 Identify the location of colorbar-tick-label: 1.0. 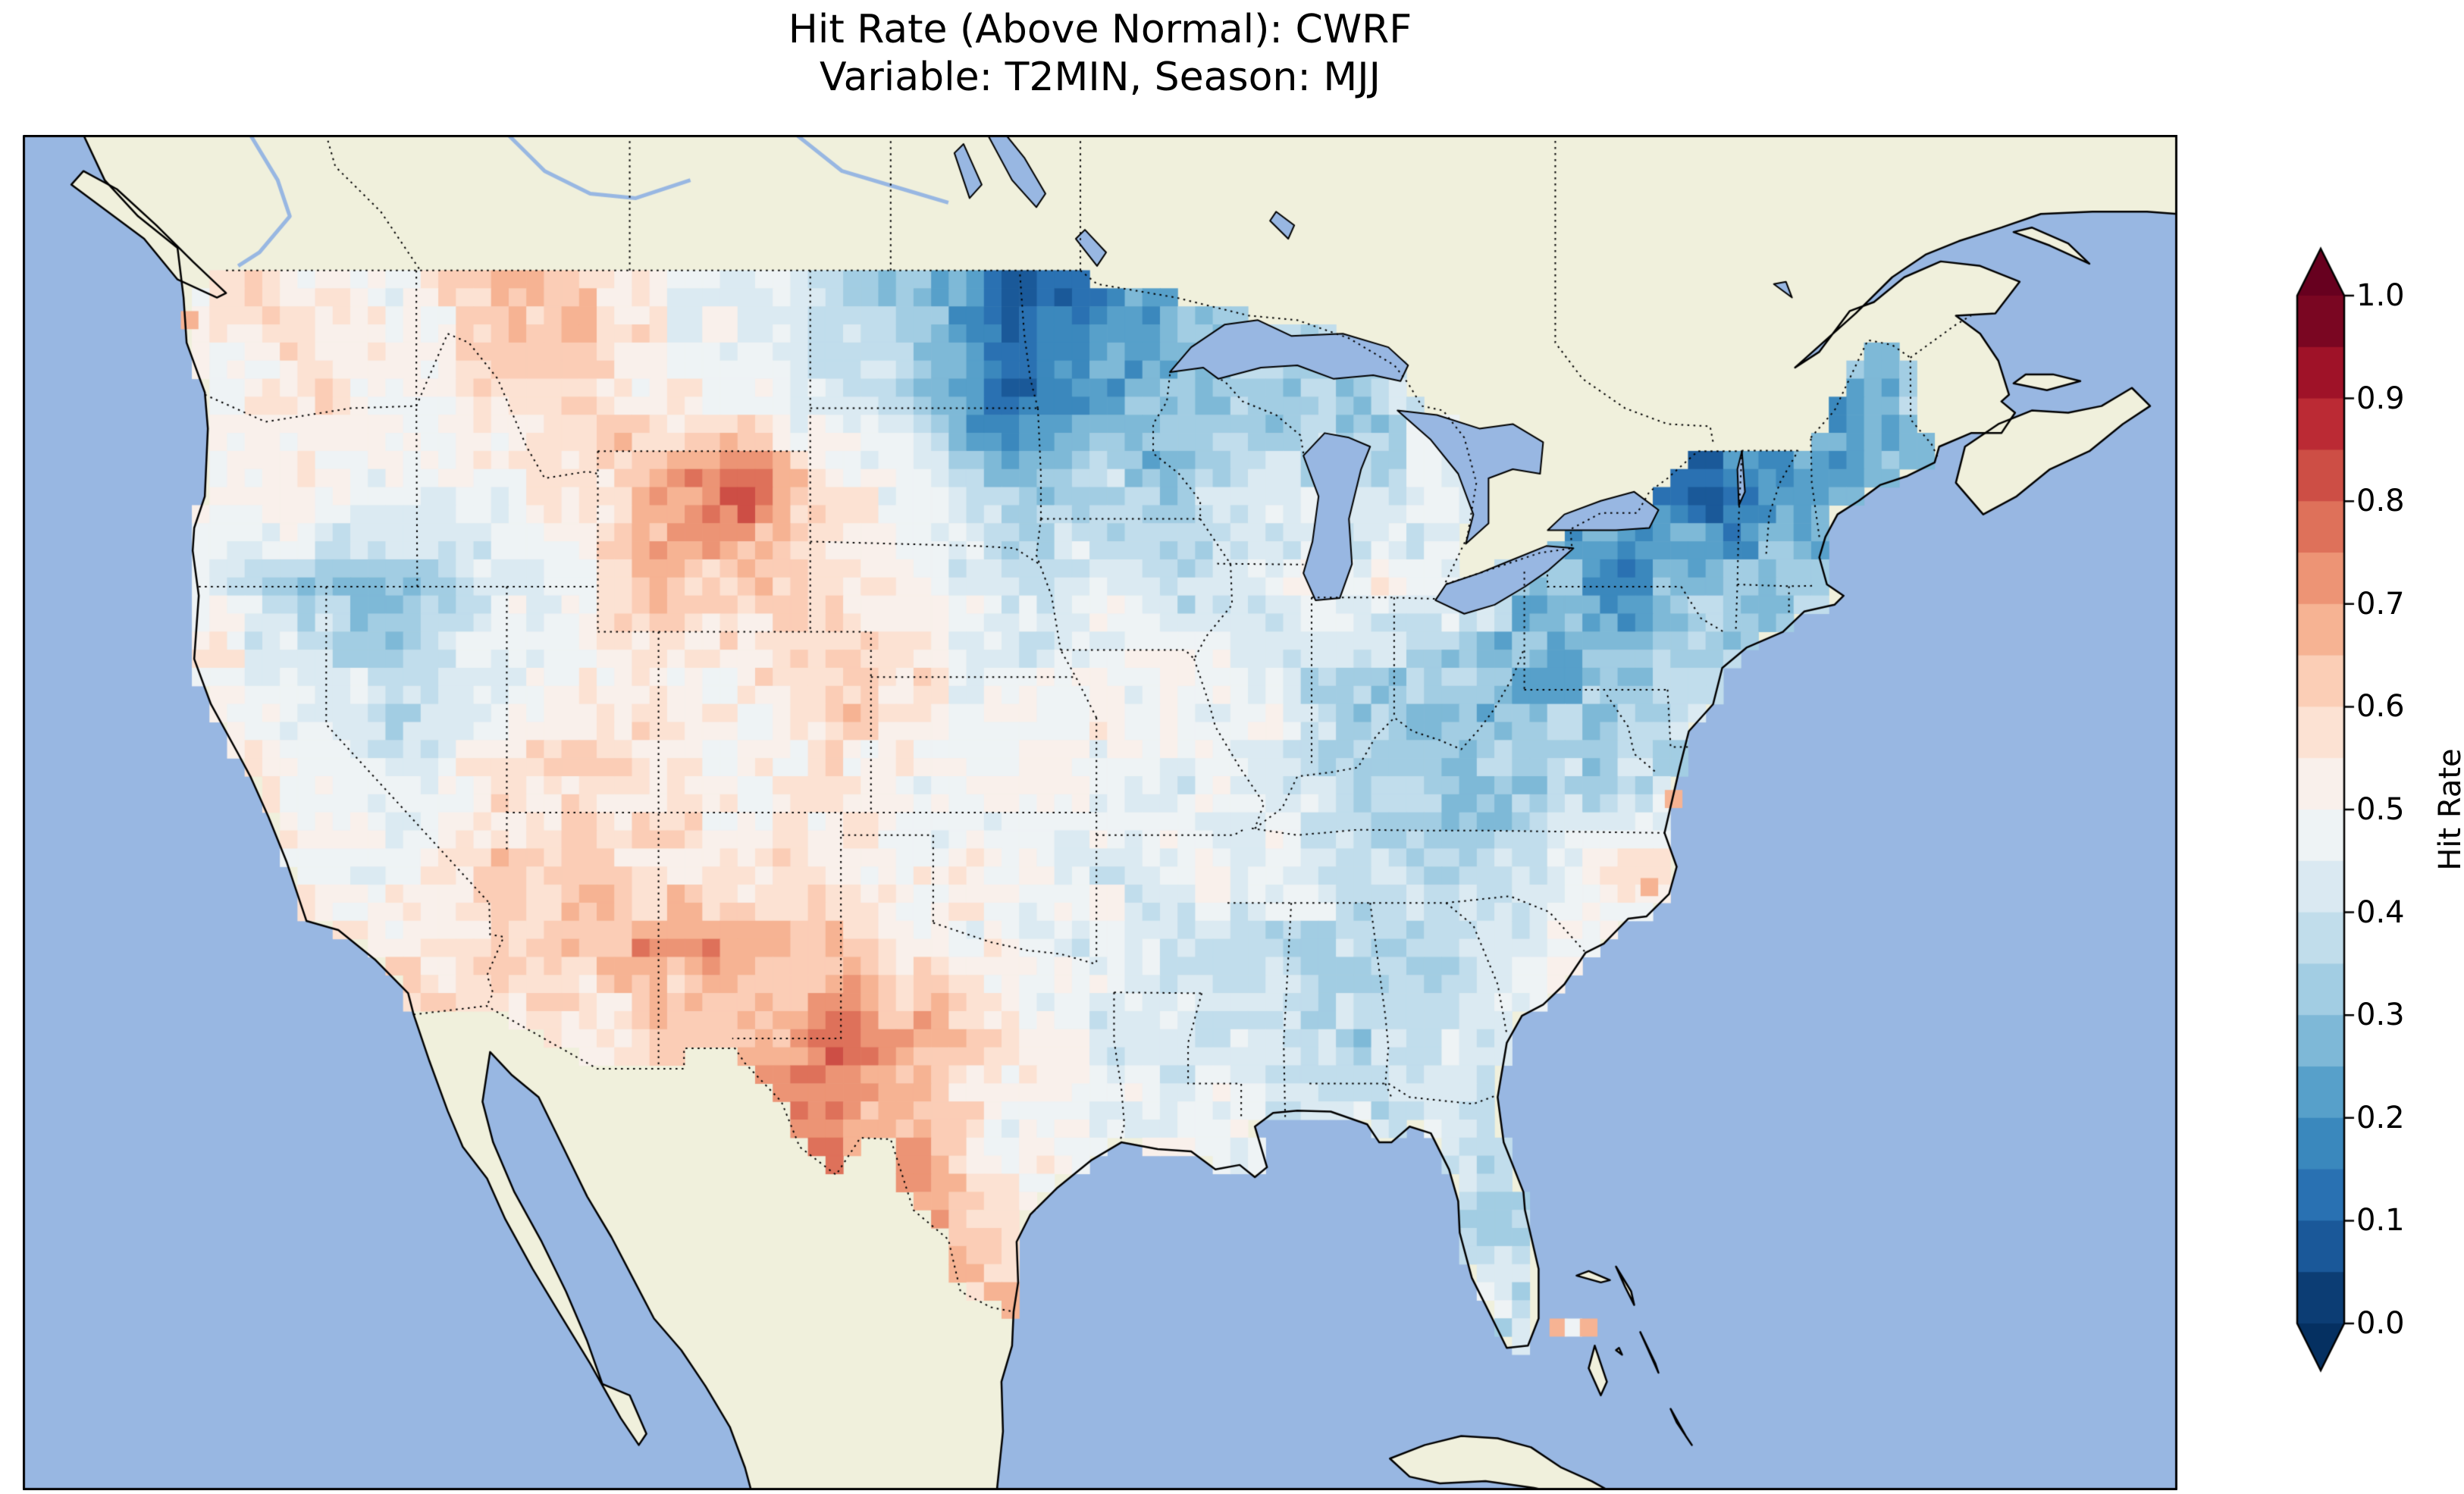
(2381, 295).